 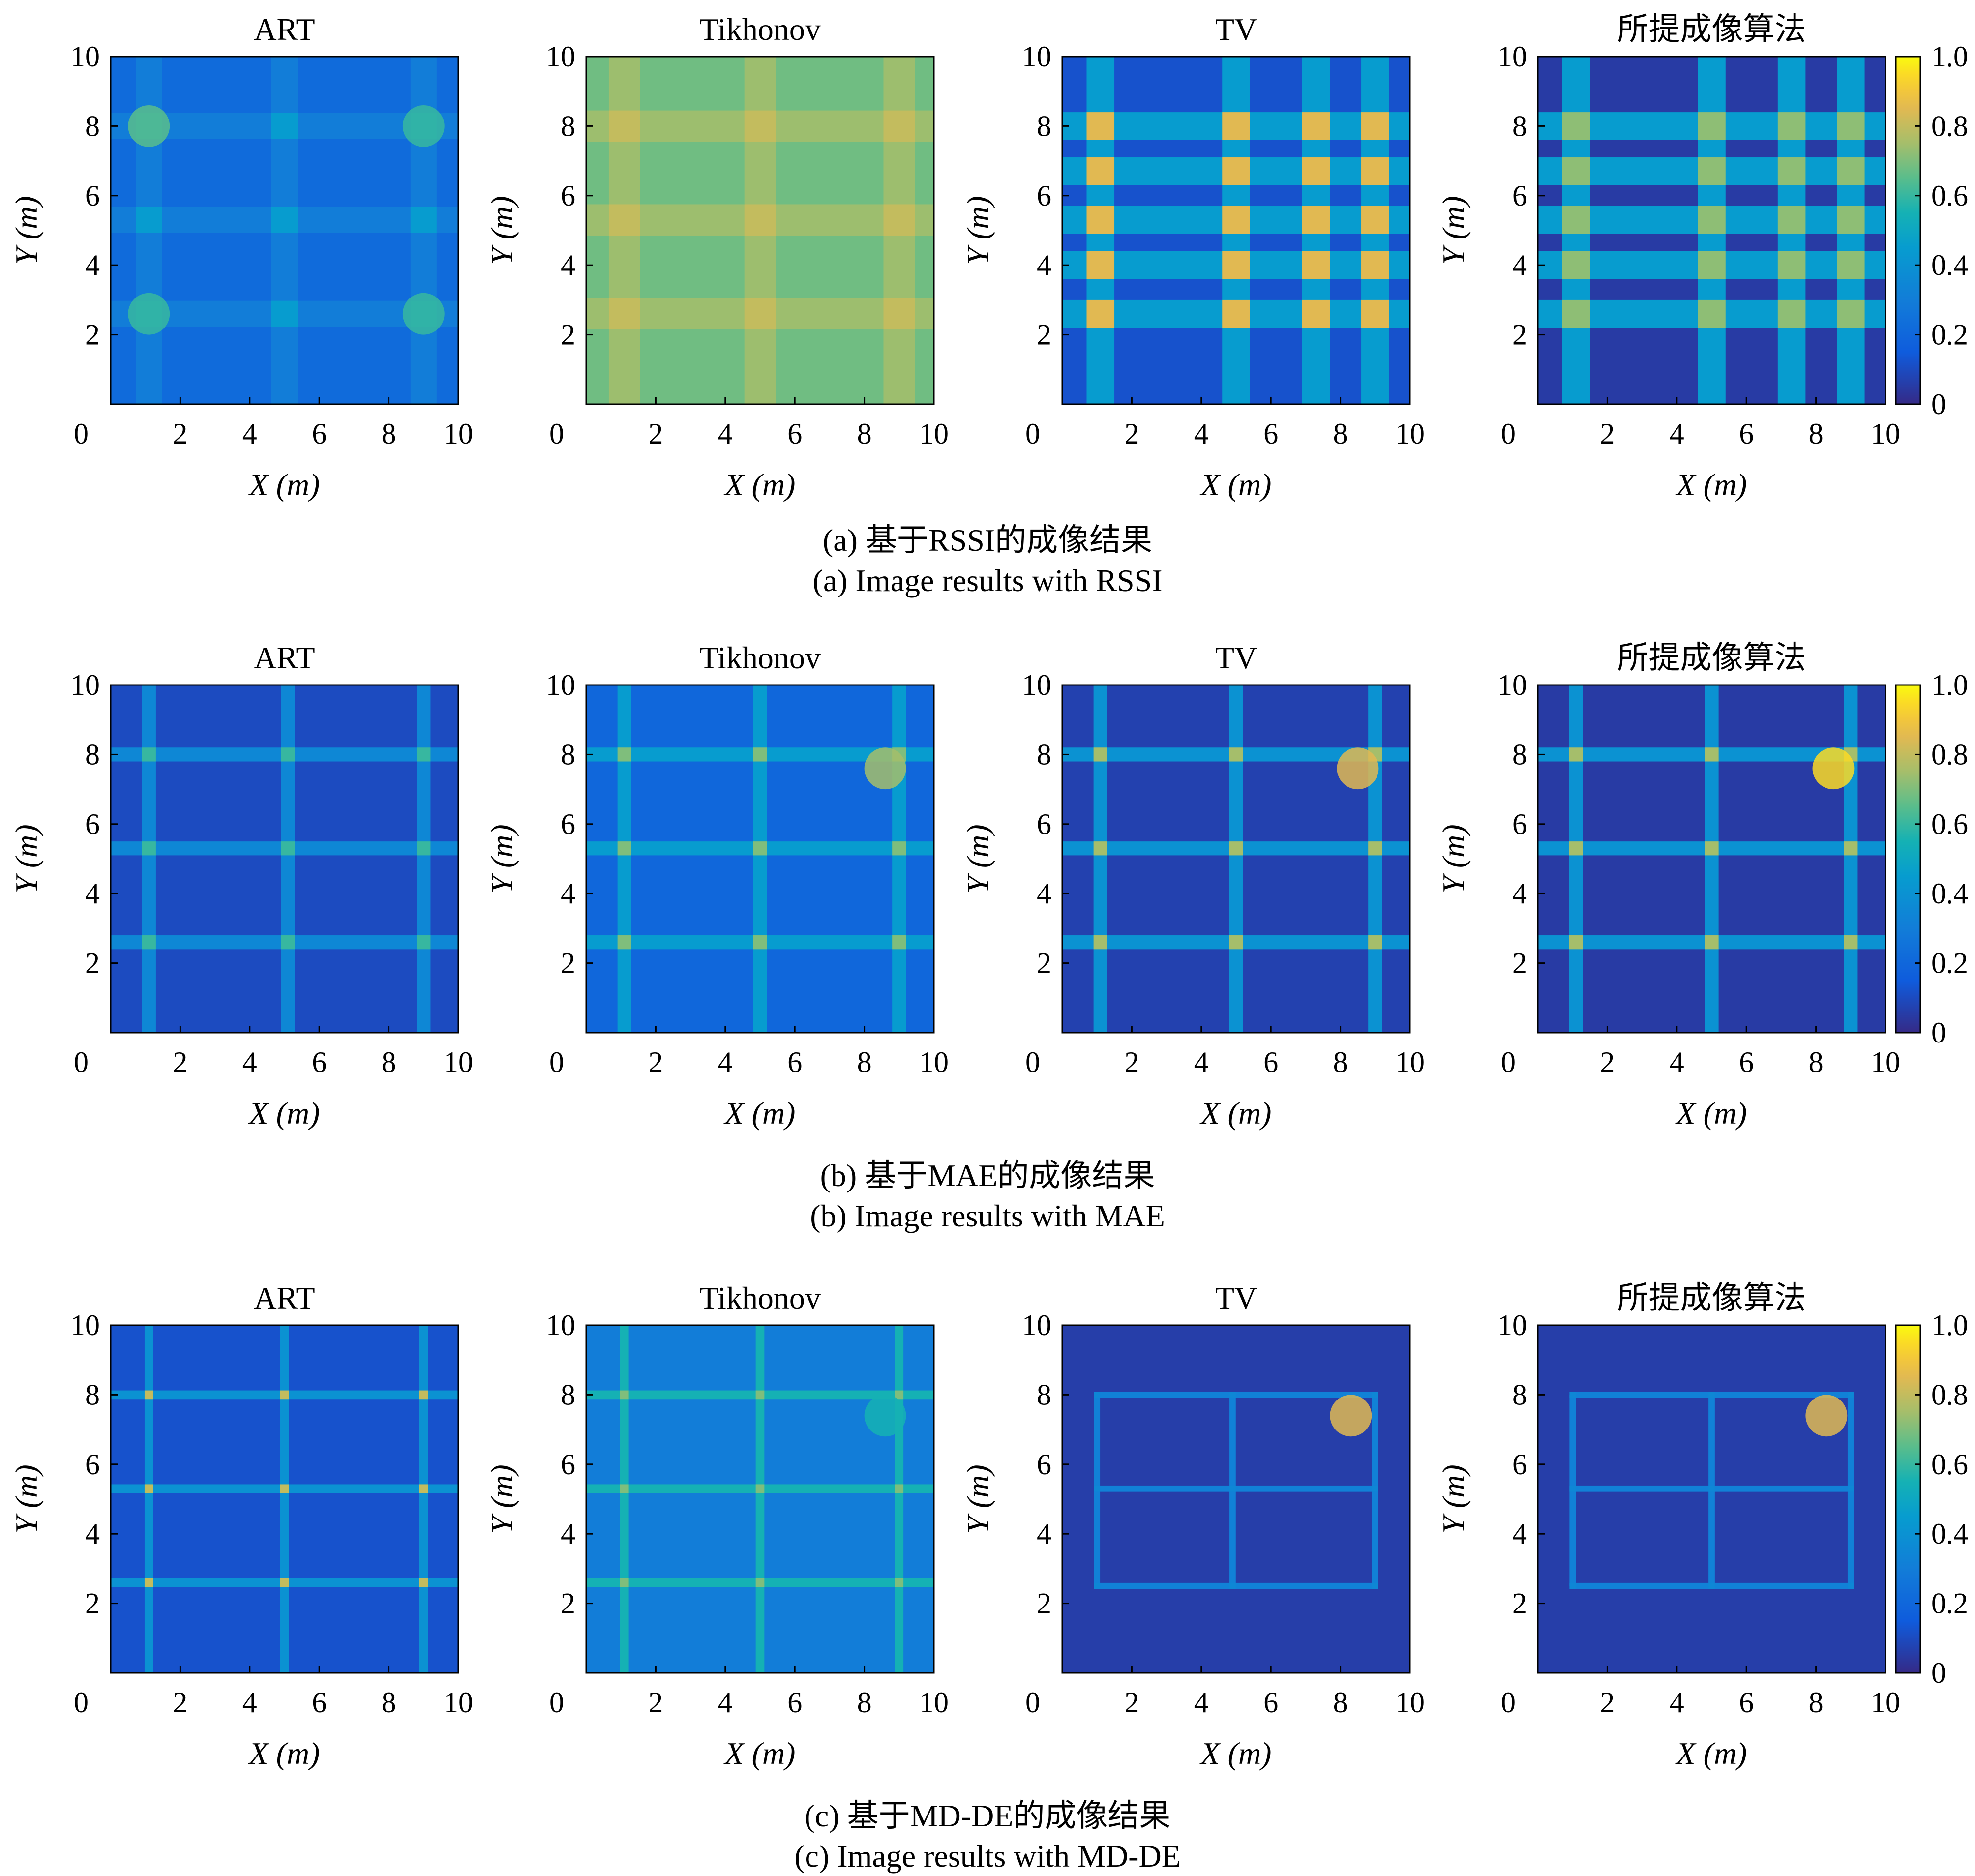 I want to click on panel-title: Tikhonov, so click(x=760, y=30).